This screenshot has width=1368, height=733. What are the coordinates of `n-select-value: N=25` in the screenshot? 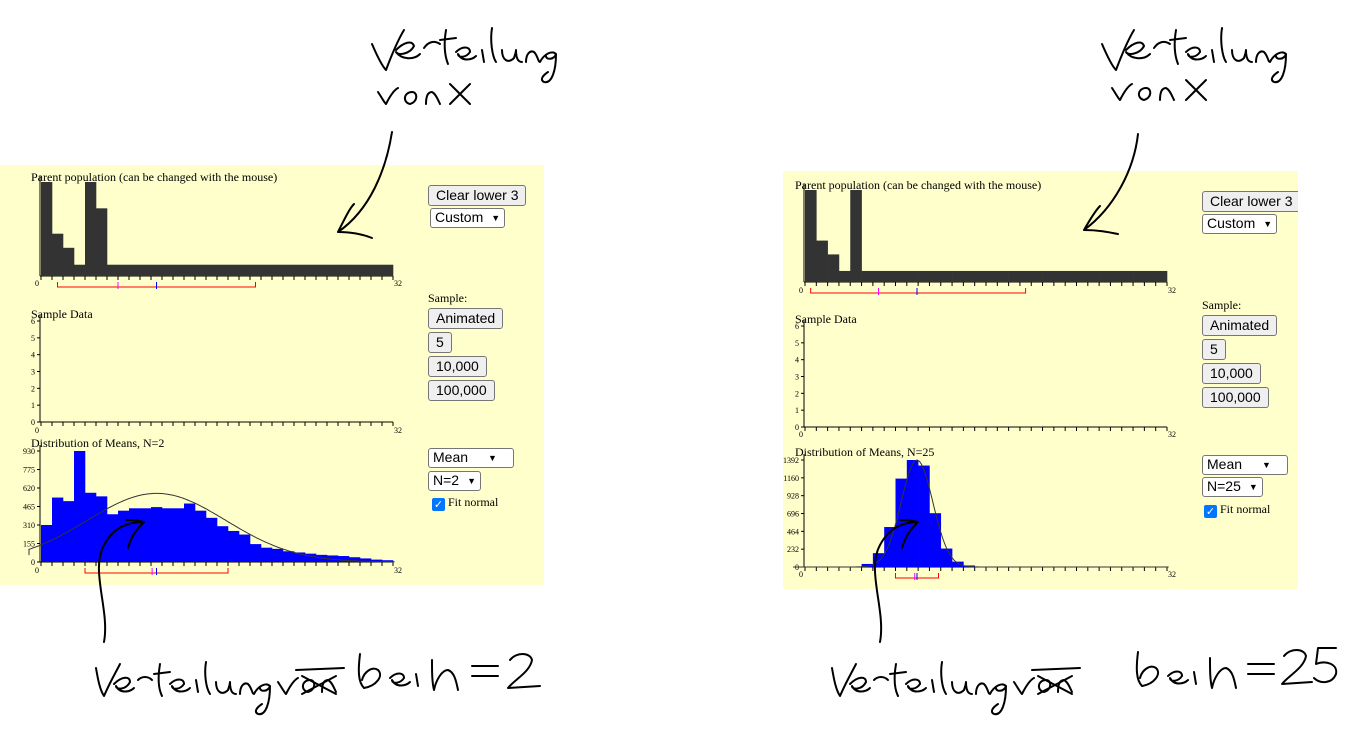 It's located at (1224, 486).